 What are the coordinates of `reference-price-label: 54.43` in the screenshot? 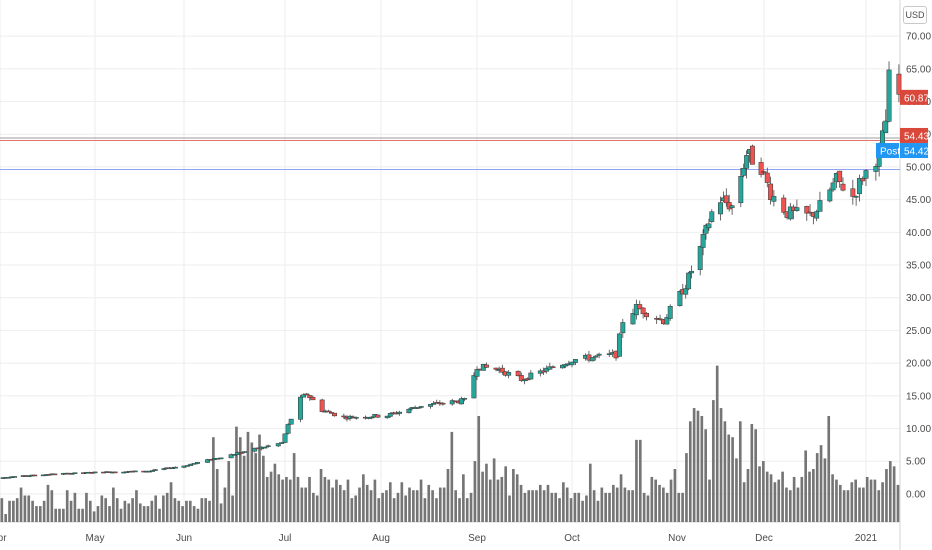 It's located at (916, 136).